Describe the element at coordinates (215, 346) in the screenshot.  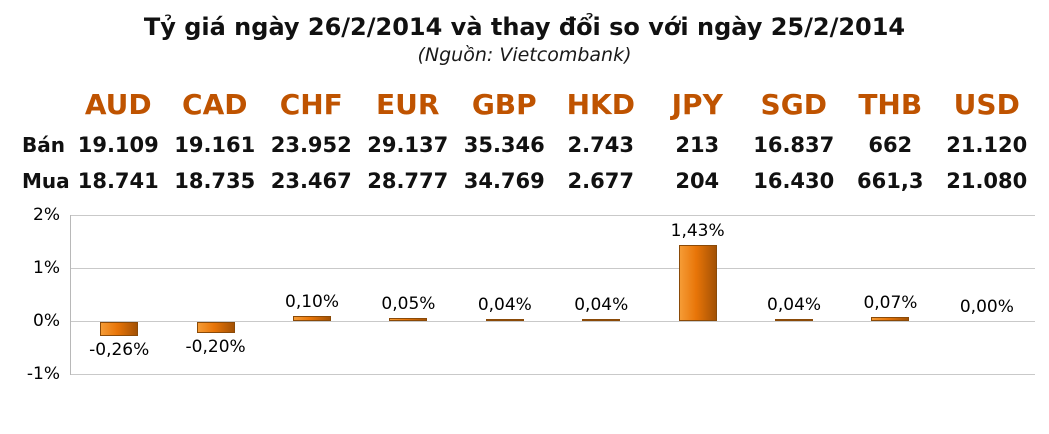
I see `bar-label: -0,20%` at that location.